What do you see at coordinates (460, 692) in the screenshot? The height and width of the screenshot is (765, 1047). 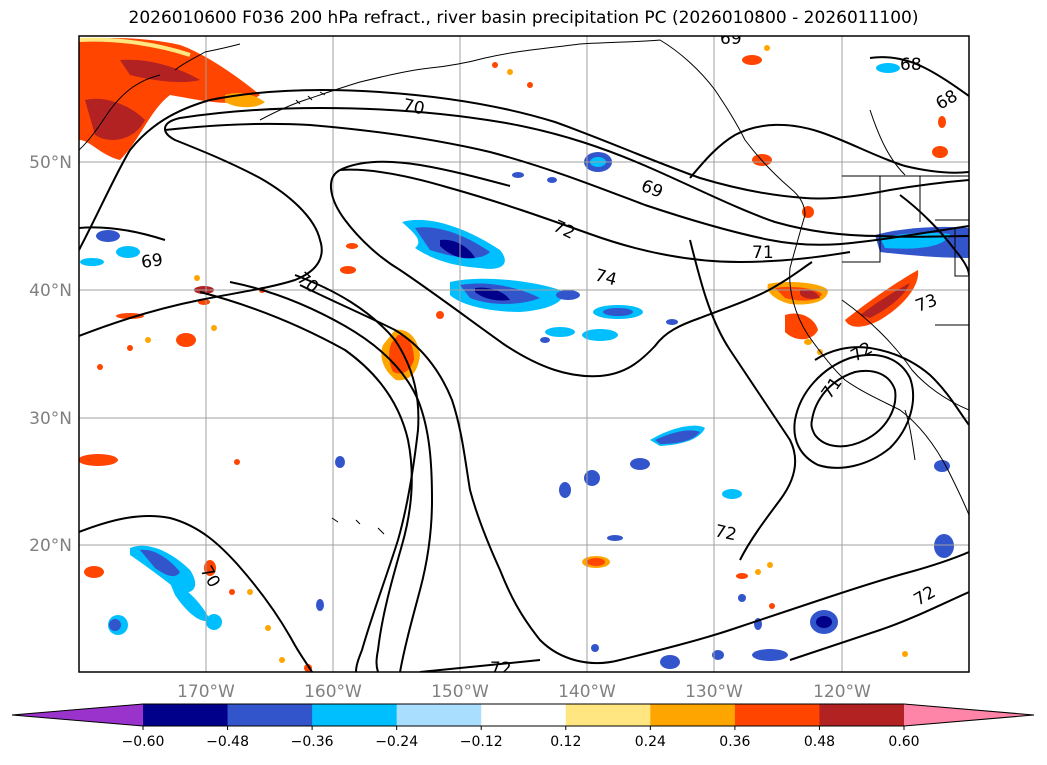 I see `lon-label-150w: 150°W` at bounding box center [460, 692].